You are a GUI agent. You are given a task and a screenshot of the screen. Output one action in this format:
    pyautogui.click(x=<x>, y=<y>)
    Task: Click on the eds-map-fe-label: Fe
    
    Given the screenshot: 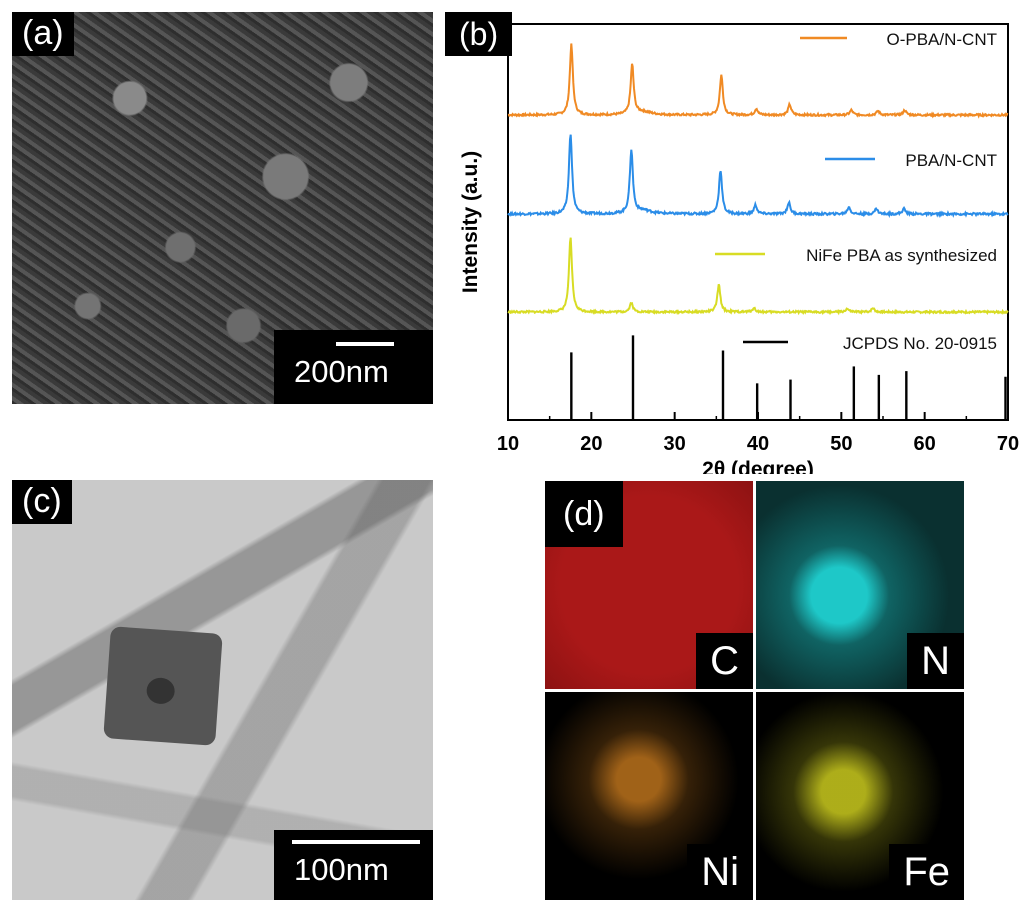 What is the action you would take?
    pyautogui.click(x=926, y=872)
    